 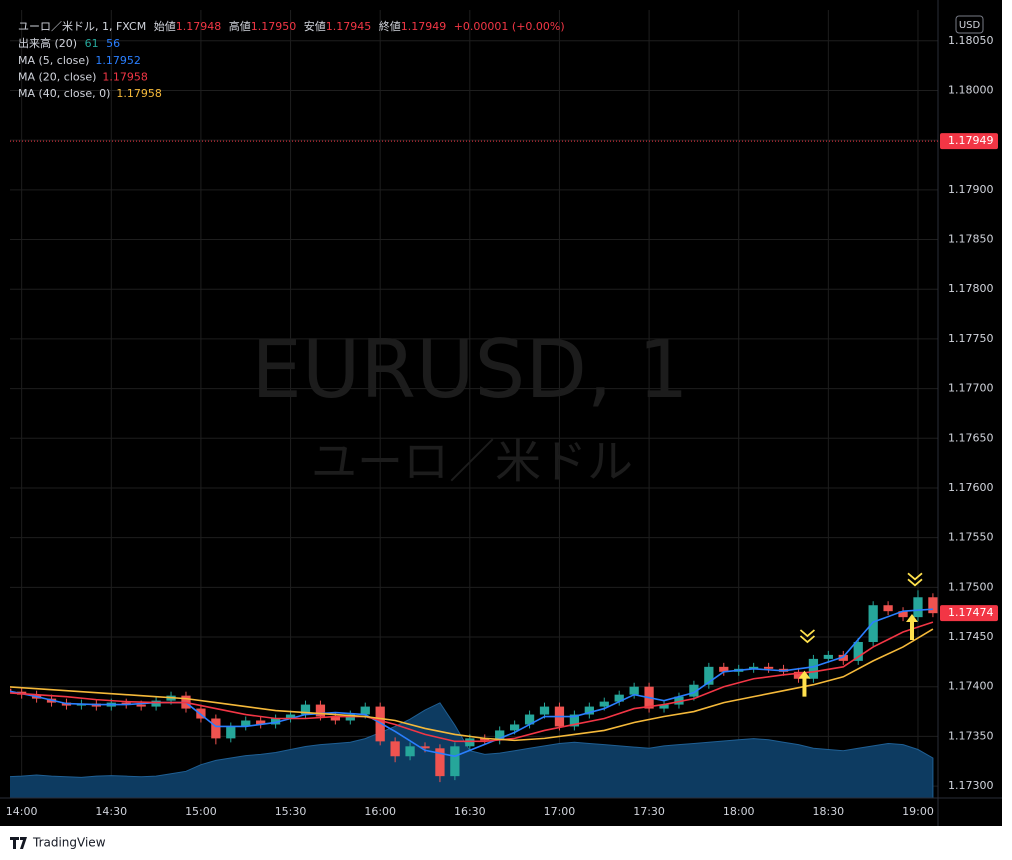 What do you see at coordinates (380, 811) in the screenshot?
I see `x-tick-label: 16:00` at bounding box center [380, 811].